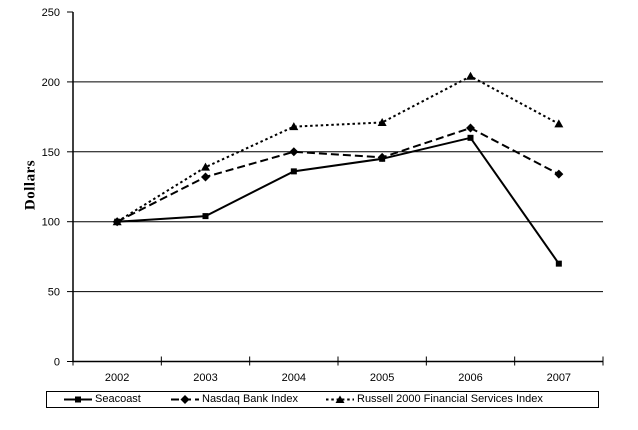 The height and width of the screenshot is (430, 638). What do you see at coordinates (78, 399) in the screenshot?
I see `solid-line-square-marker-icon` at bounding box center [78, 399].